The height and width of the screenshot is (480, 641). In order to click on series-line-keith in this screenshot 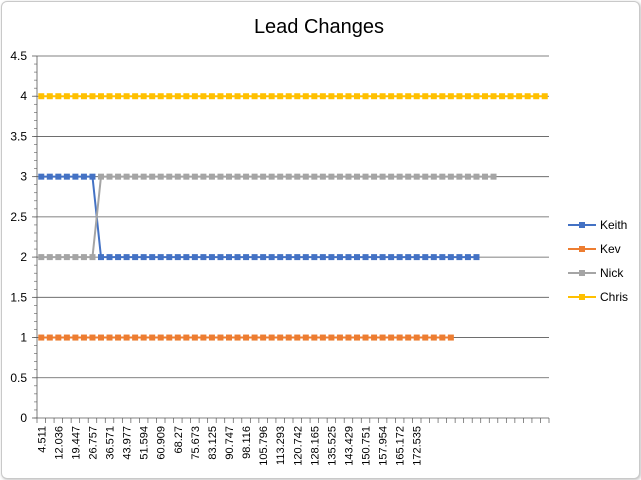, I will do `click(259, 217)`.